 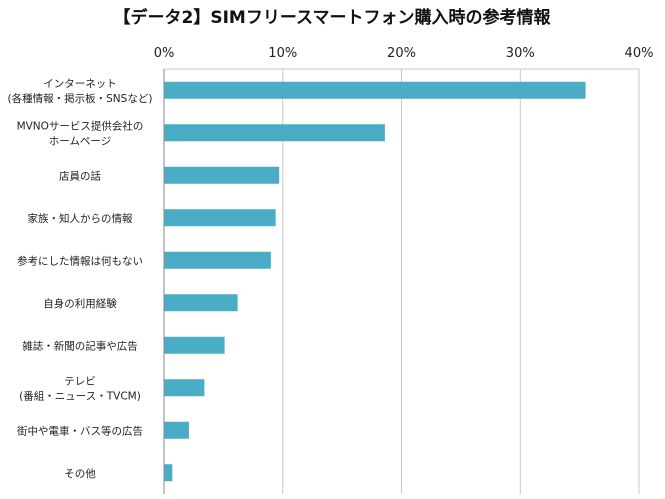 I want to click on category-label: MVNOサービス提供会社の, so click(x=80, y=125).